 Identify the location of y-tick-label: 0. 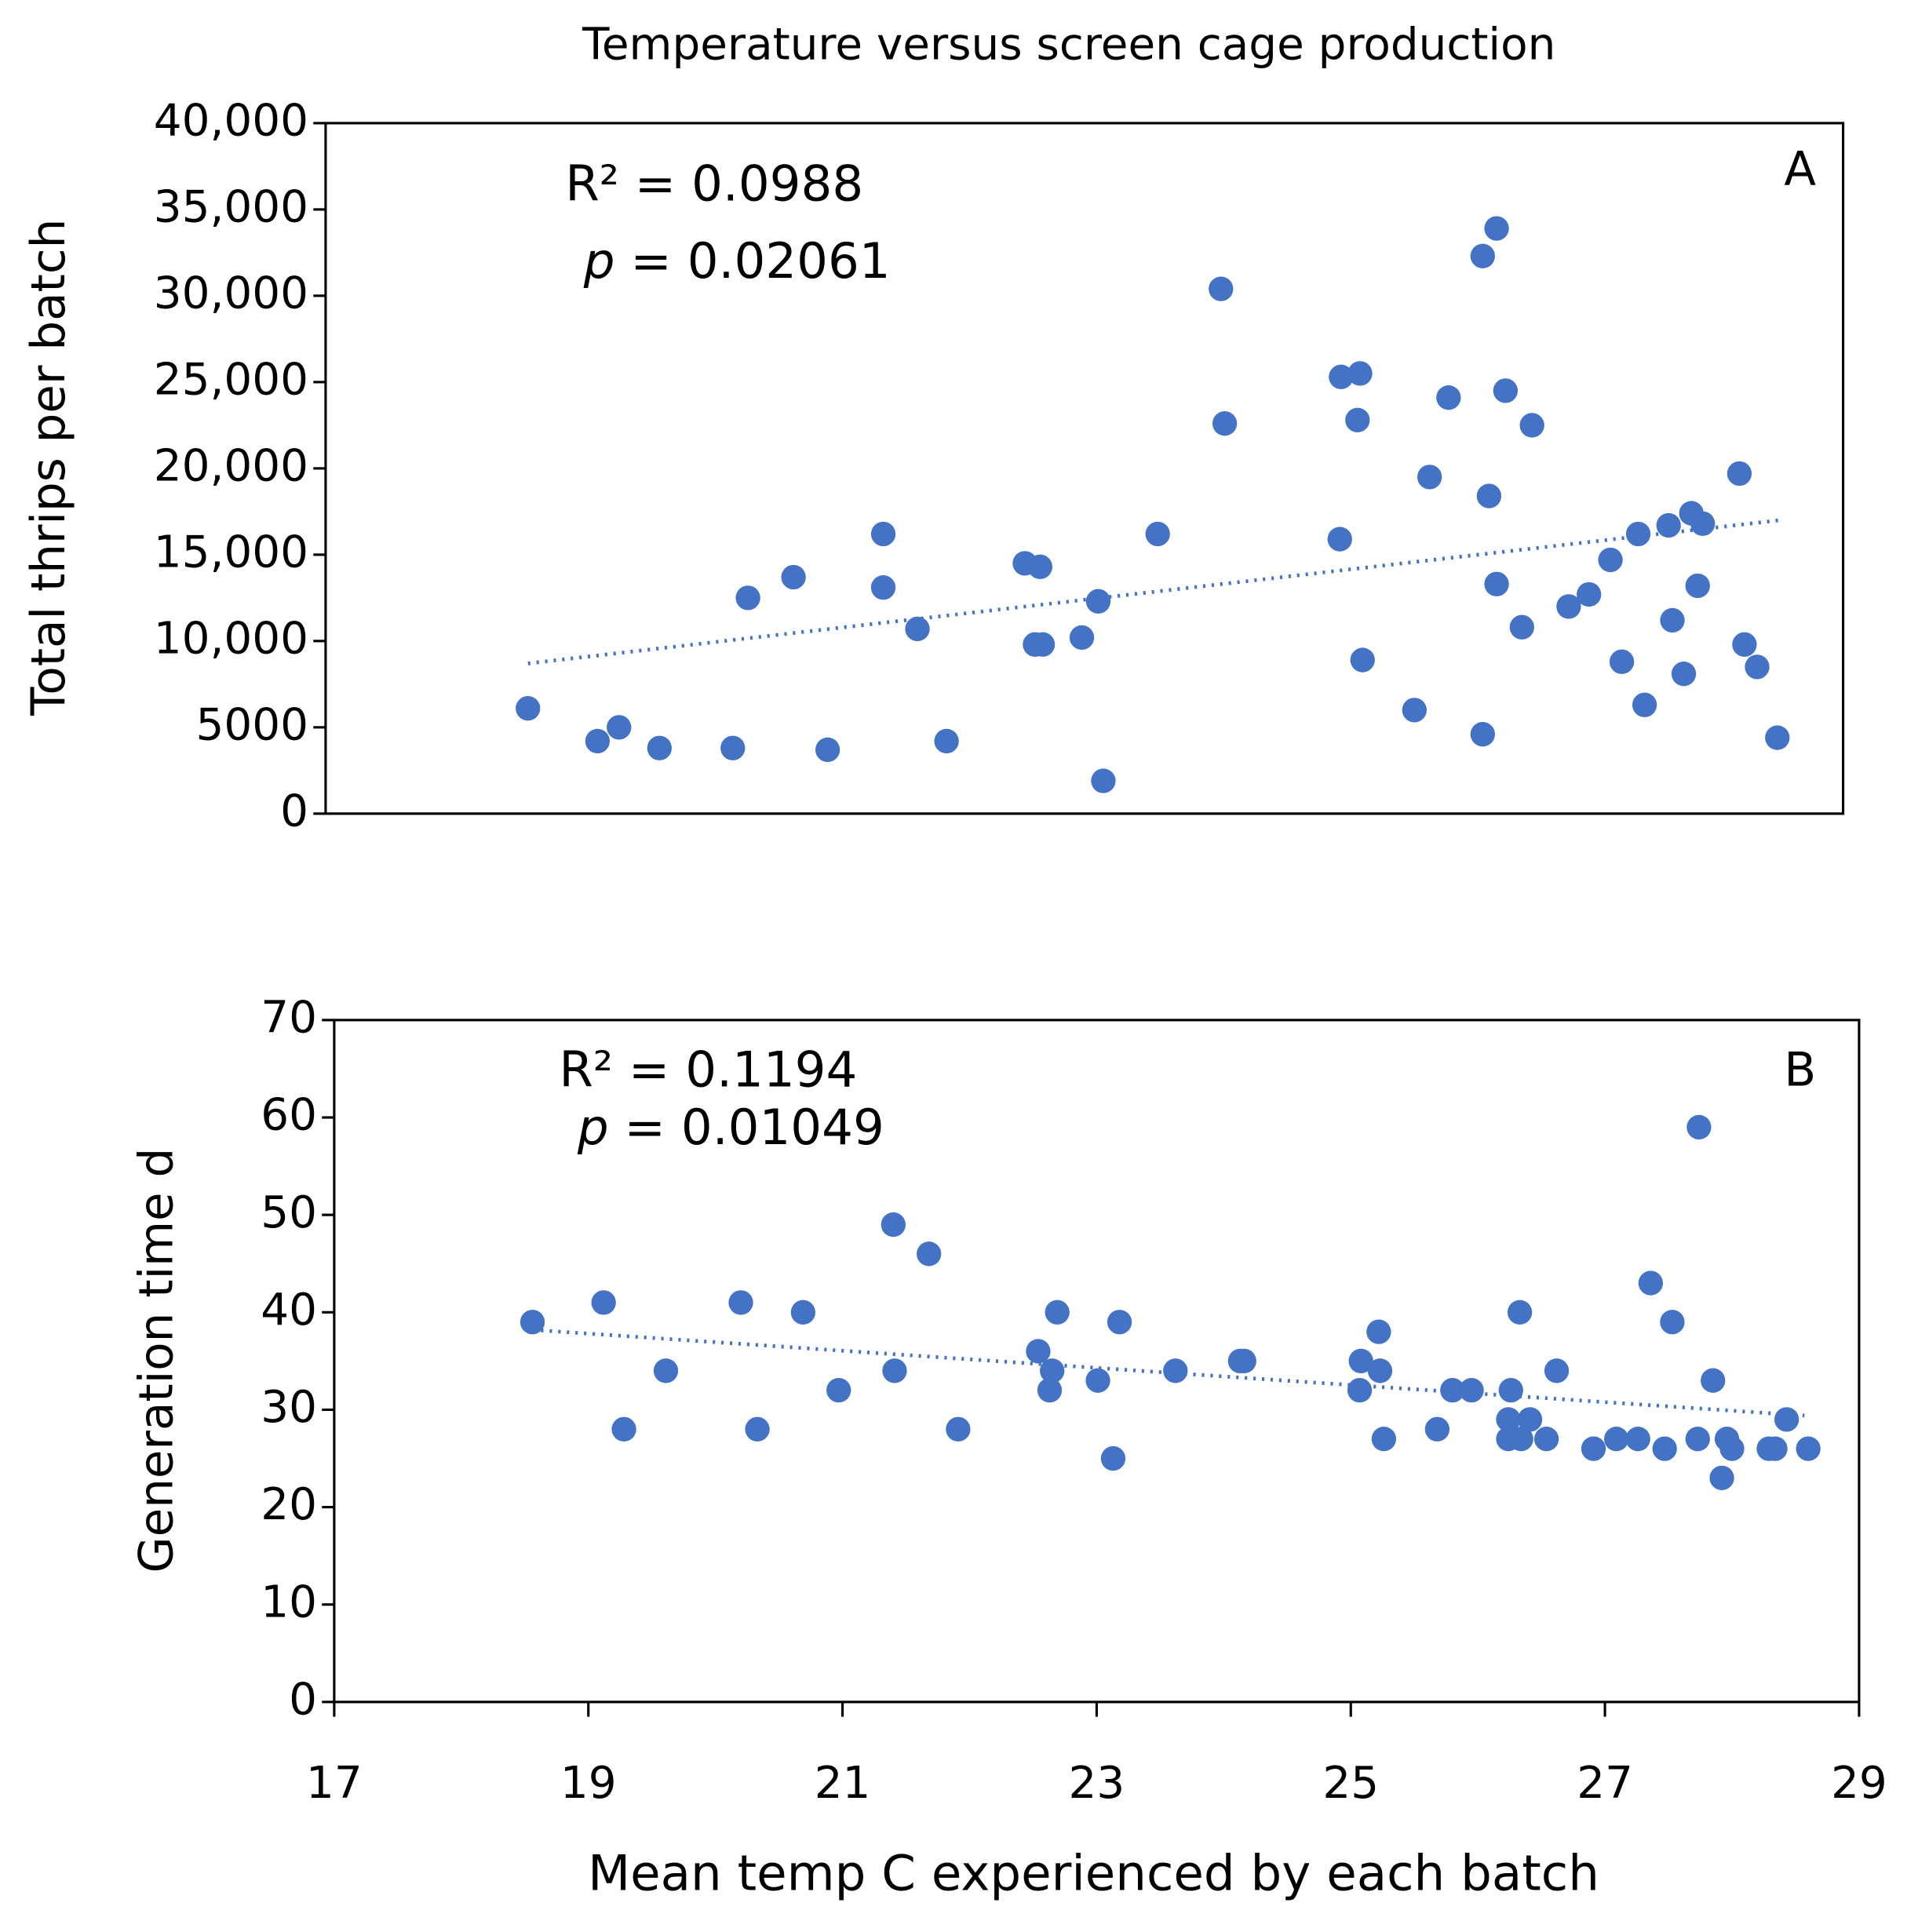
(303, 1699).